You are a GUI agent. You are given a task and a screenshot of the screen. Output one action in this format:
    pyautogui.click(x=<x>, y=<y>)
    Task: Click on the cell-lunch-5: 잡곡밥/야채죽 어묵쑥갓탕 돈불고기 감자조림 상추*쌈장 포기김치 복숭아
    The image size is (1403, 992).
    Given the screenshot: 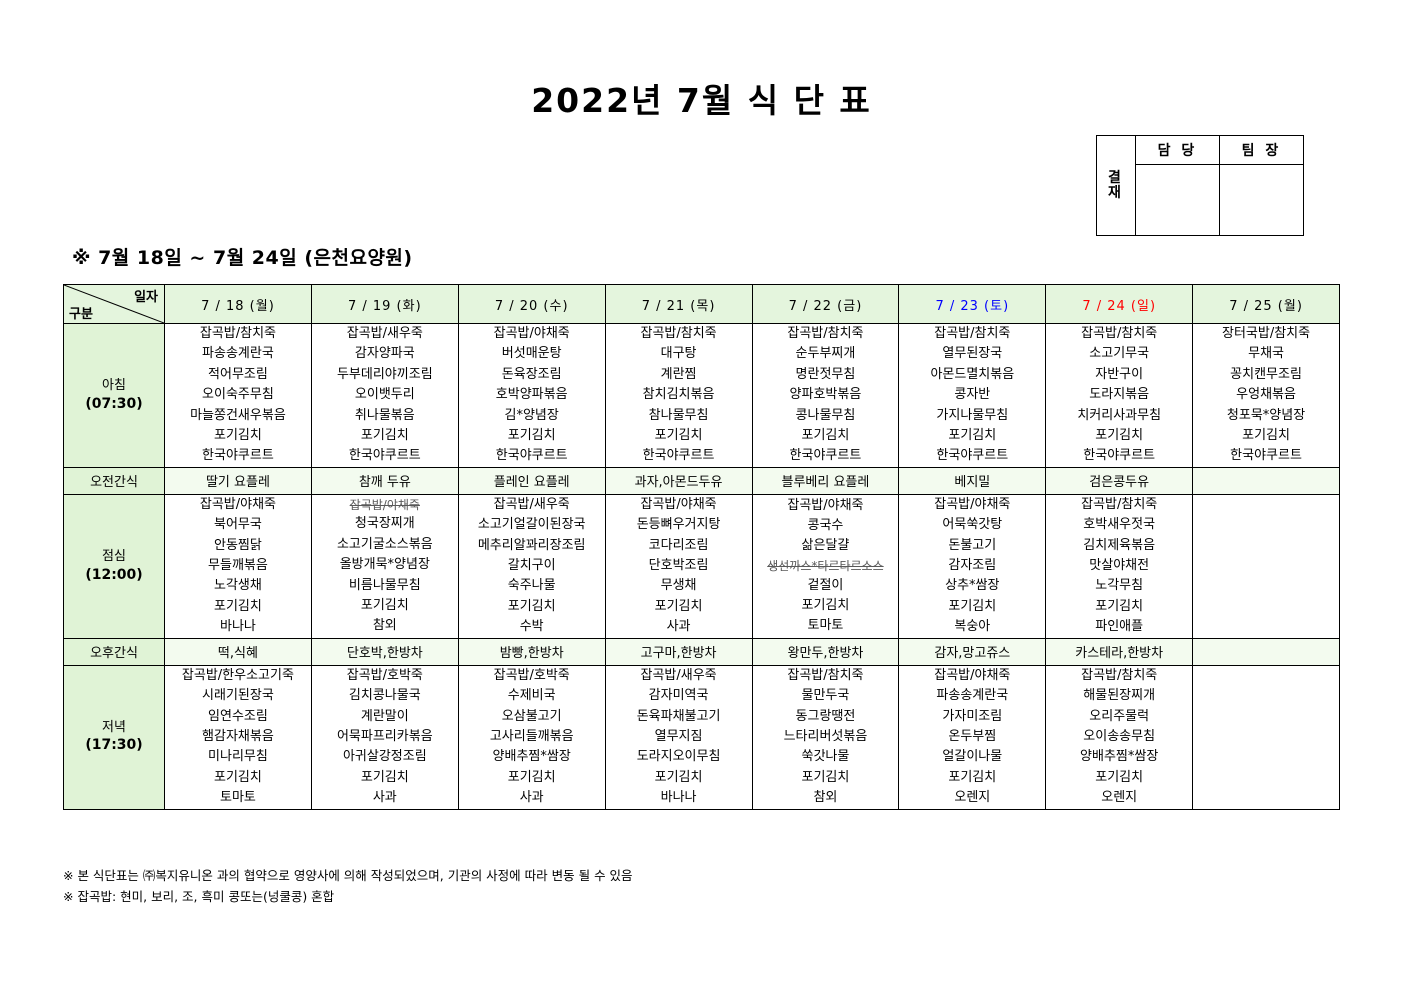 What is the action you would take?
    pyautogui.click(x=972, y=566)
    